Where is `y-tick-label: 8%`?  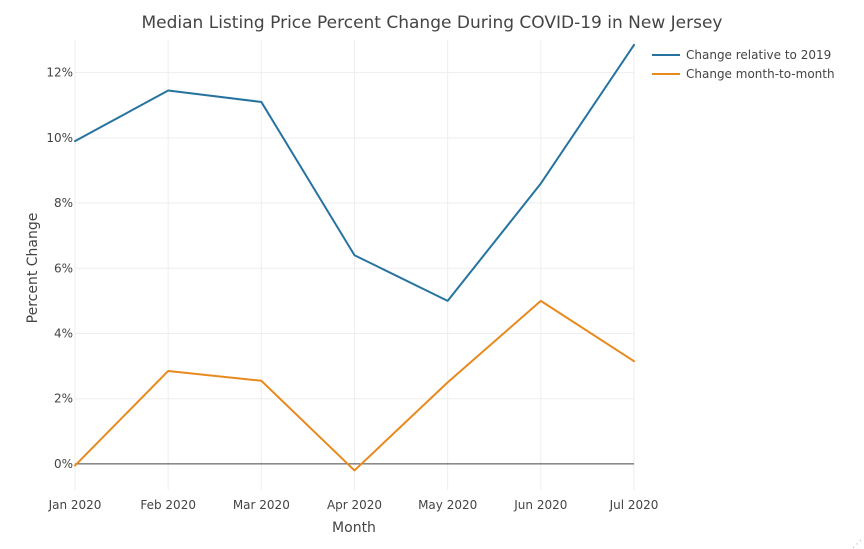
y-tick-label: 8% is located at coordinates (63, 203).